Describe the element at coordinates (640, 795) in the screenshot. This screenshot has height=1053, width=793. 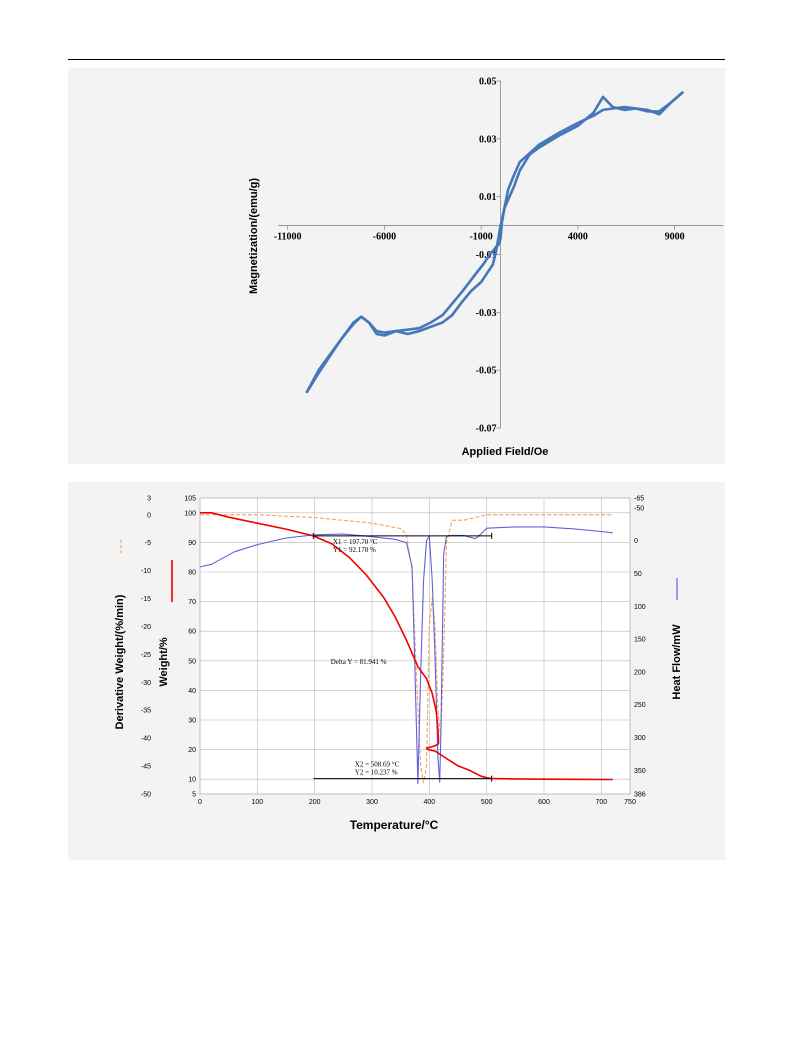
I see `heat-flow-tick-label: 386` at that location.